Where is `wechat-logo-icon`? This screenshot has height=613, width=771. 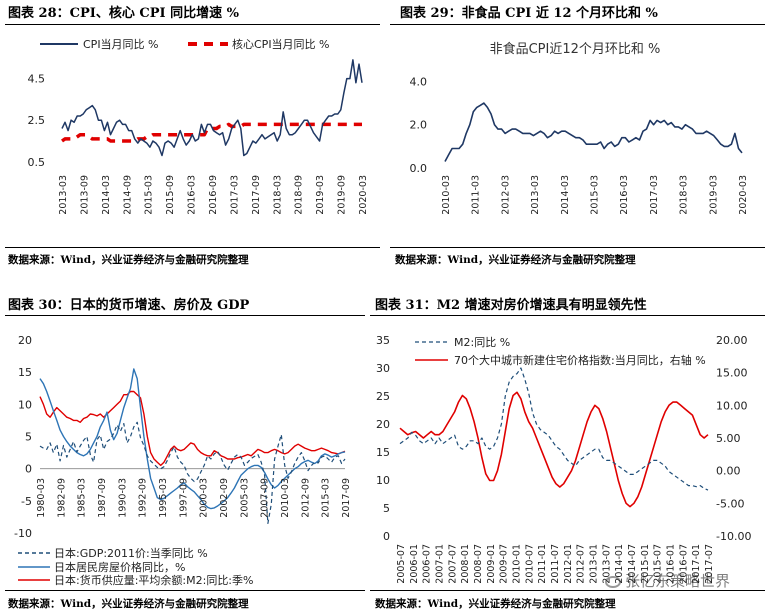 wechat-logo-icon is located at coordinates (613, 581).